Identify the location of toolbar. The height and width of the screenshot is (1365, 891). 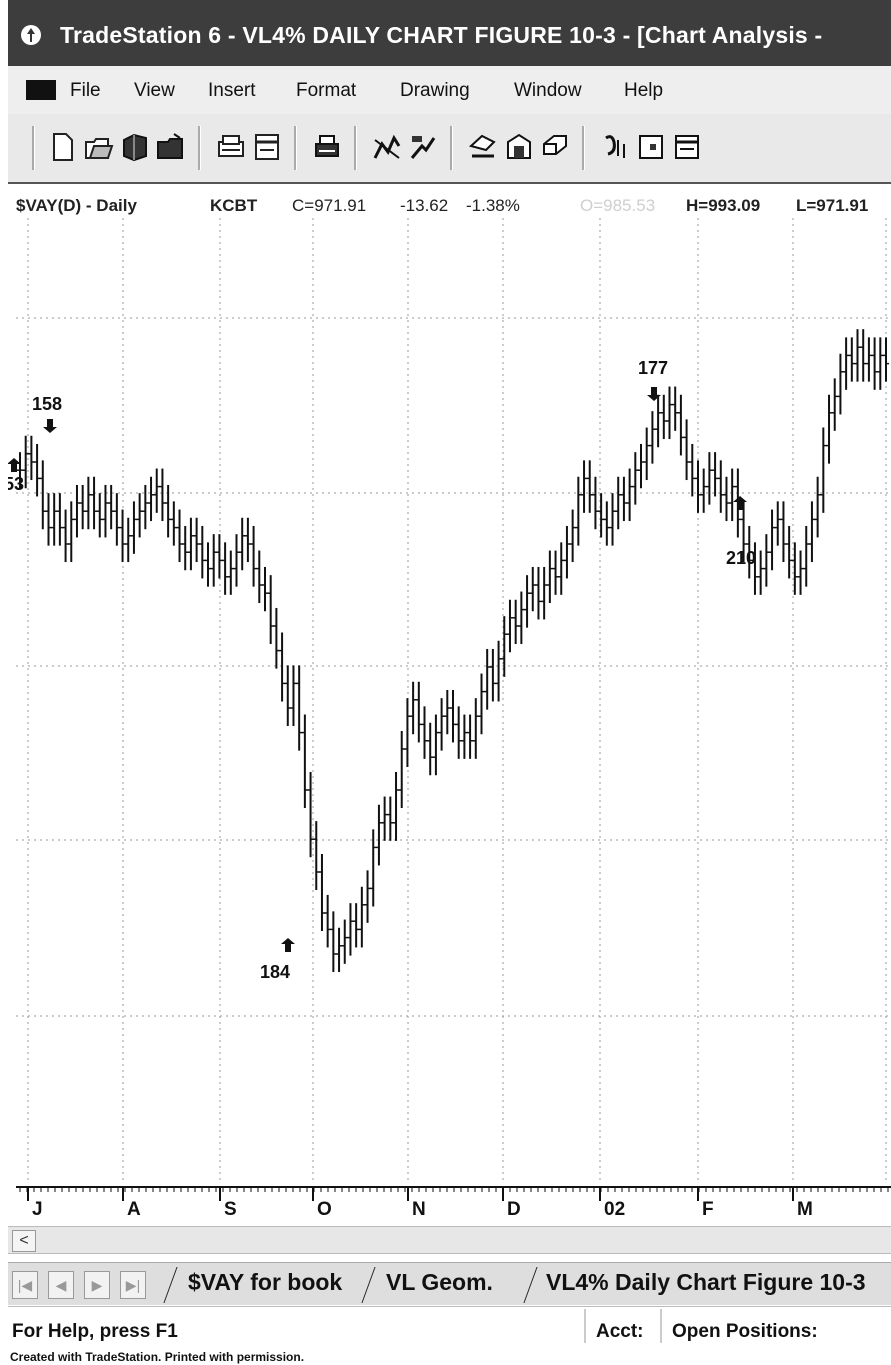
(449, 149).